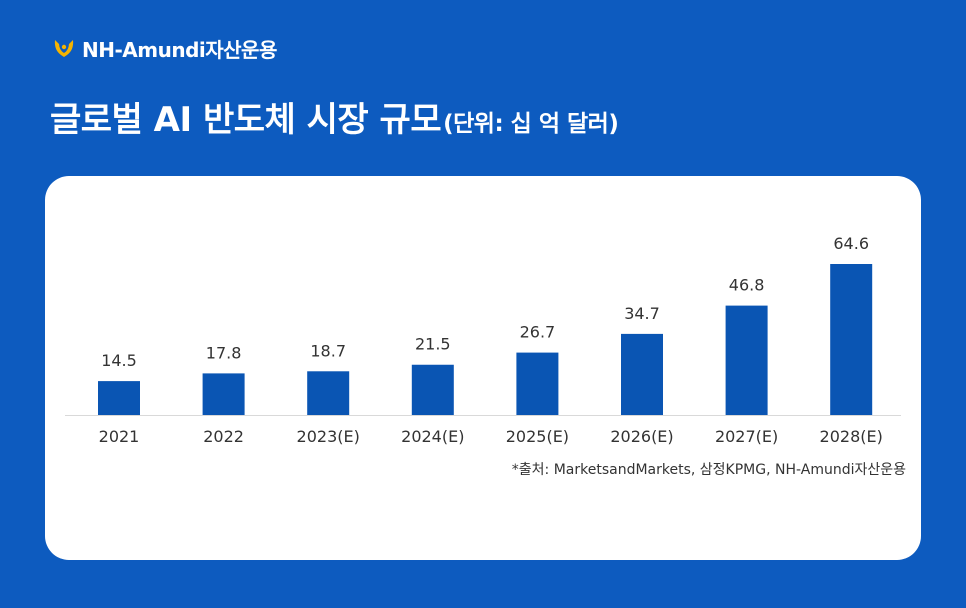 This screenshot has height=608, width=966. I want to click on data-label: 14.5, so click(119, 360).